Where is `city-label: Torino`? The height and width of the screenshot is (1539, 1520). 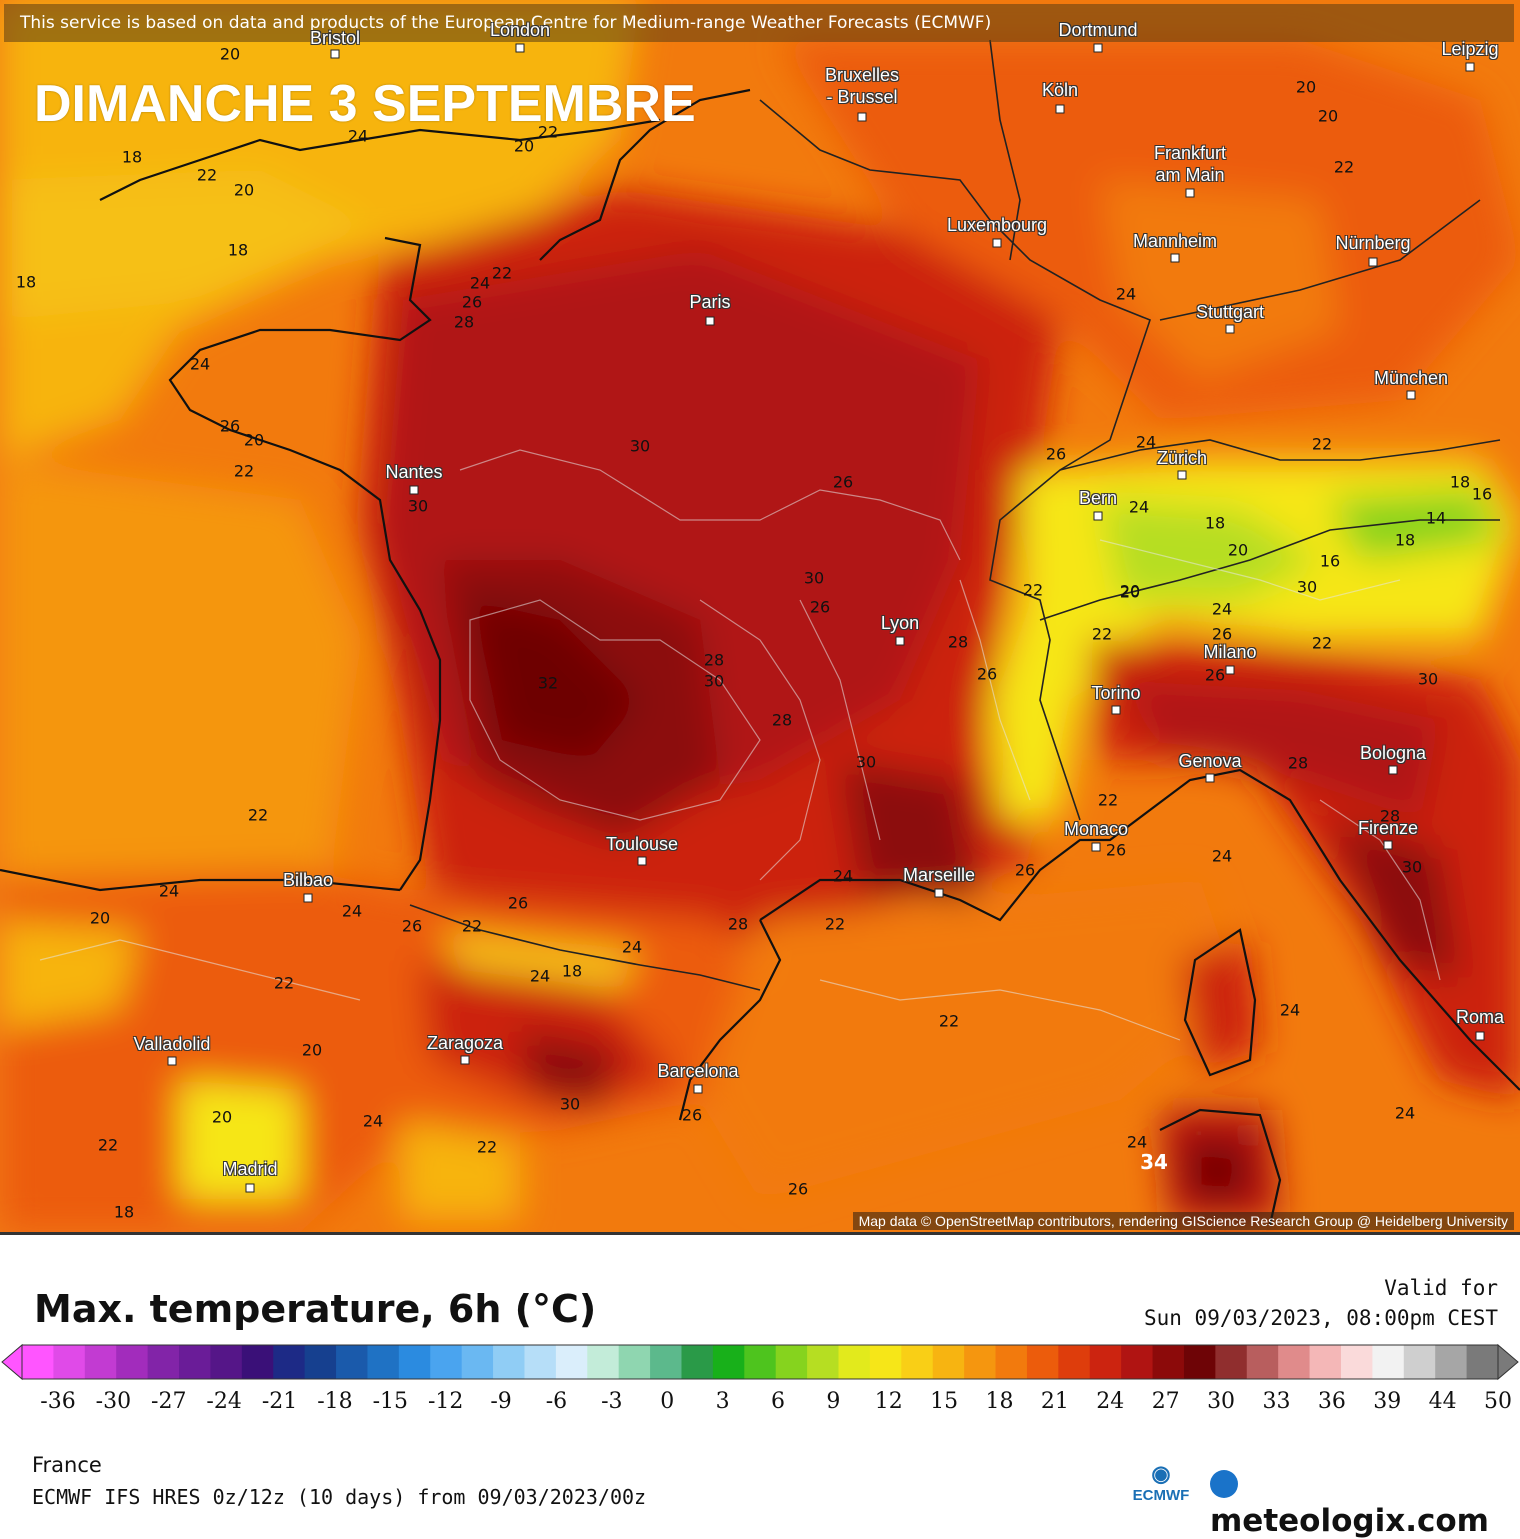
city-label: Torino is located at coordinates (1116, 693).